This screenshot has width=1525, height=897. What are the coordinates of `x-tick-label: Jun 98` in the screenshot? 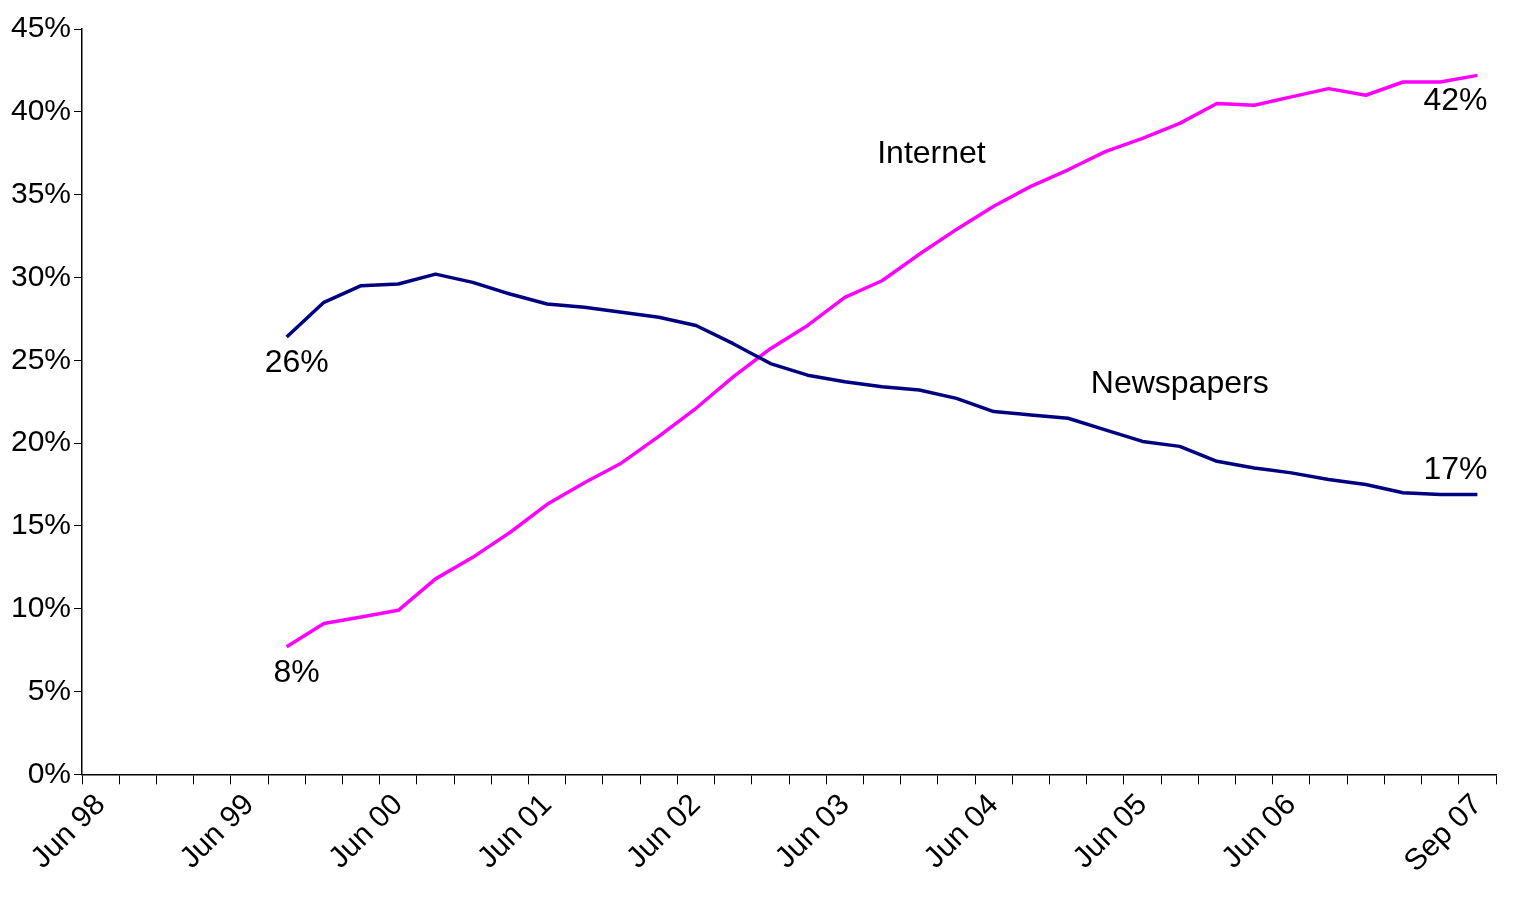 It's located at (67, 830).